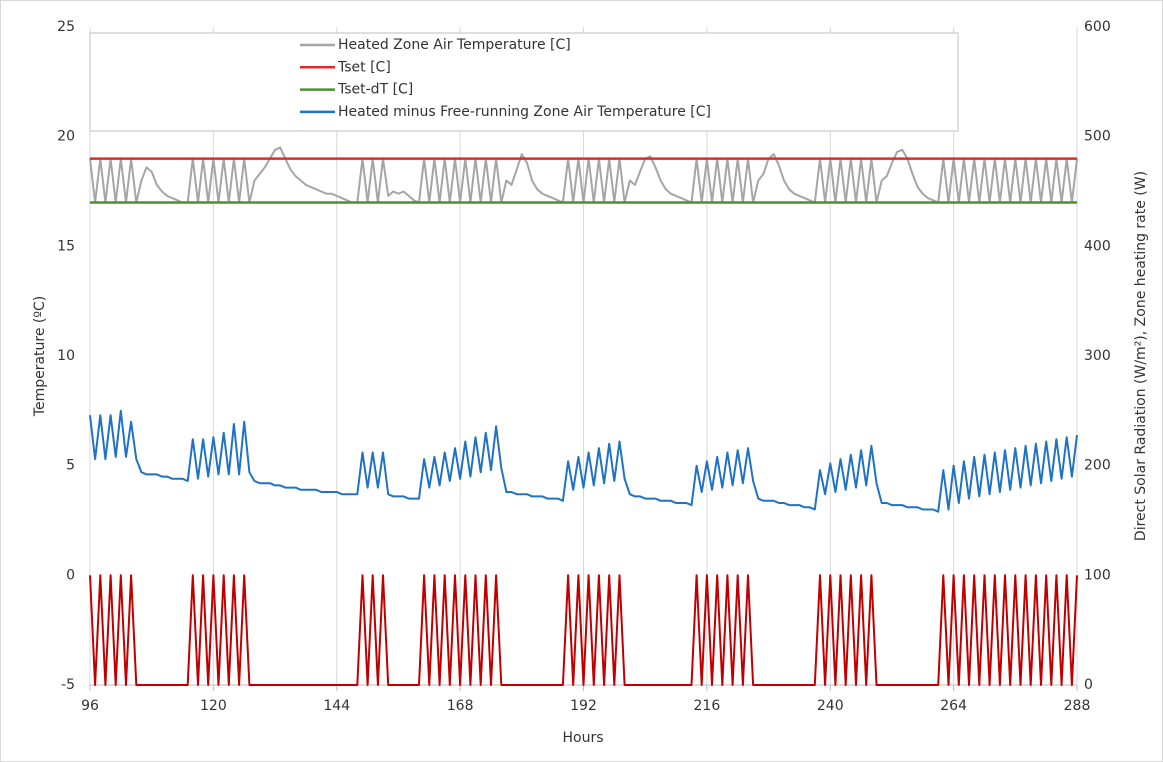  Describe the element at coordinates (830, 706) in the screenshot. I see `x-tick-label: 240` at that location.